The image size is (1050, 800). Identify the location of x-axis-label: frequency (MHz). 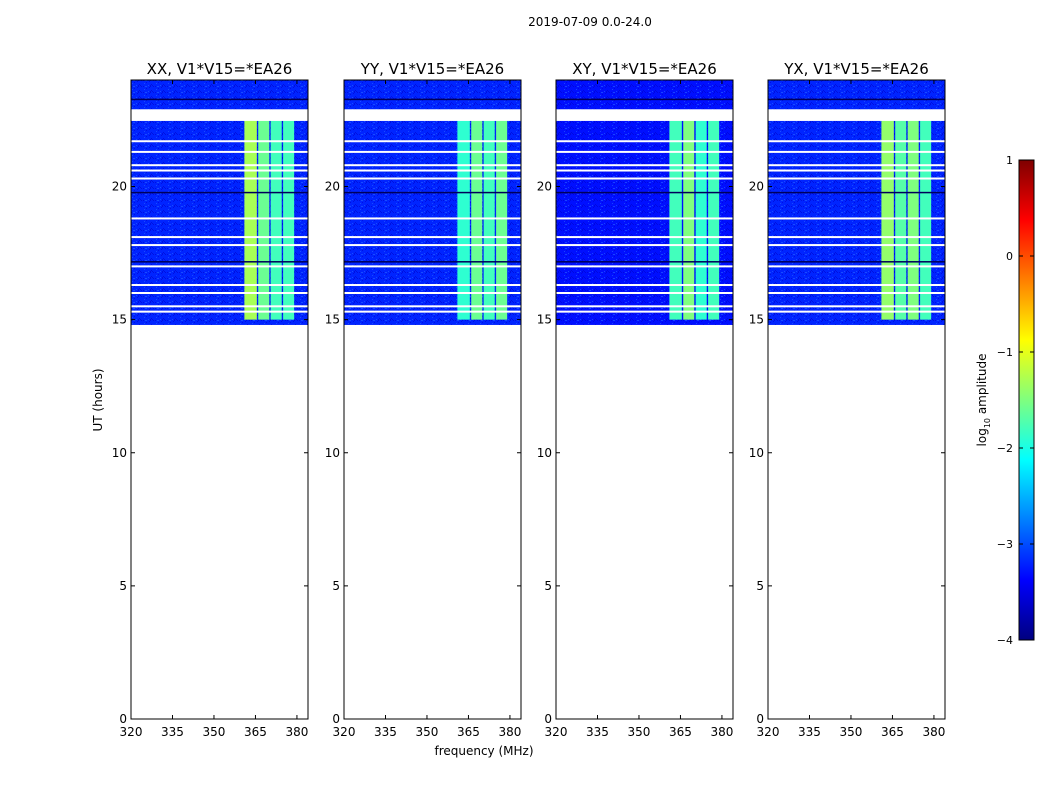
(483, 751).